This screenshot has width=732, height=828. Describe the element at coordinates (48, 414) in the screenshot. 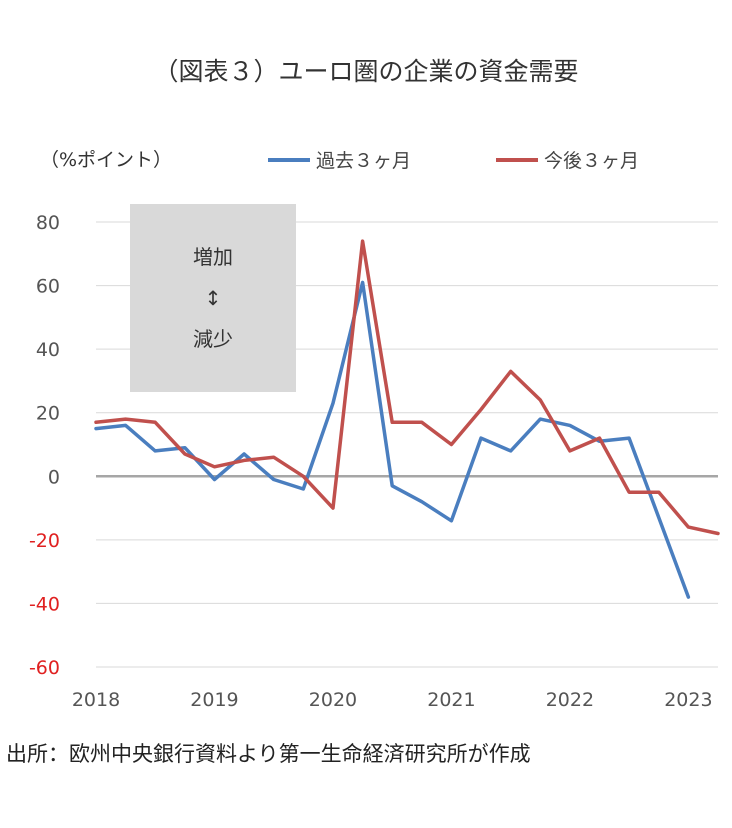

I see `y-tick-label: 20` at that location.